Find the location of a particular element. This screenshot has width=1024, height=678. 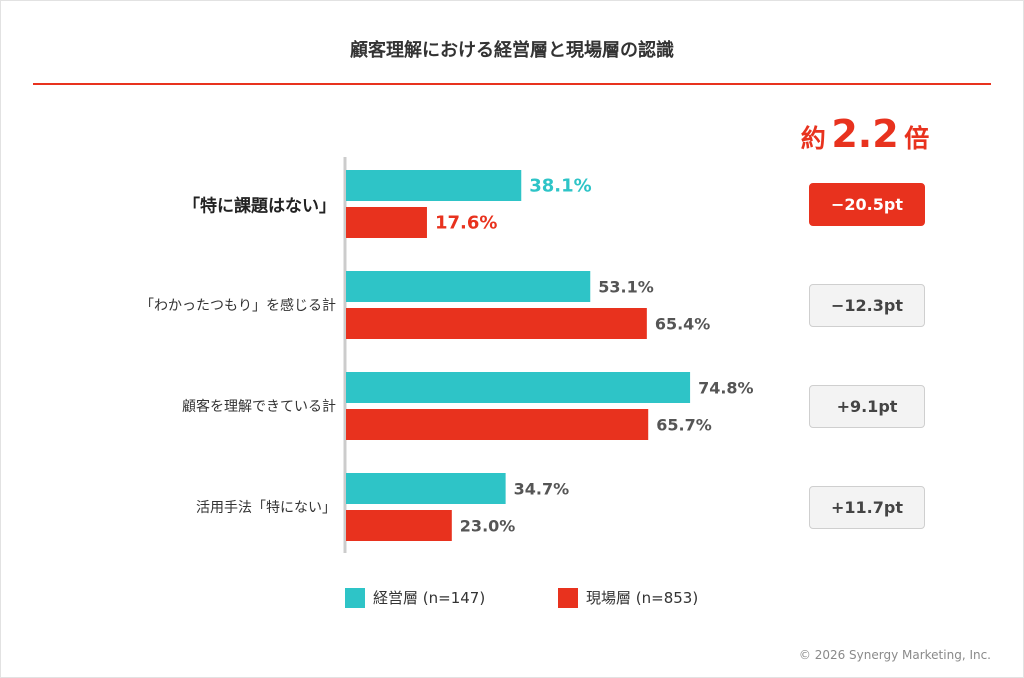

difference-badge: −20.5pt is located at coordinates (867, 204).